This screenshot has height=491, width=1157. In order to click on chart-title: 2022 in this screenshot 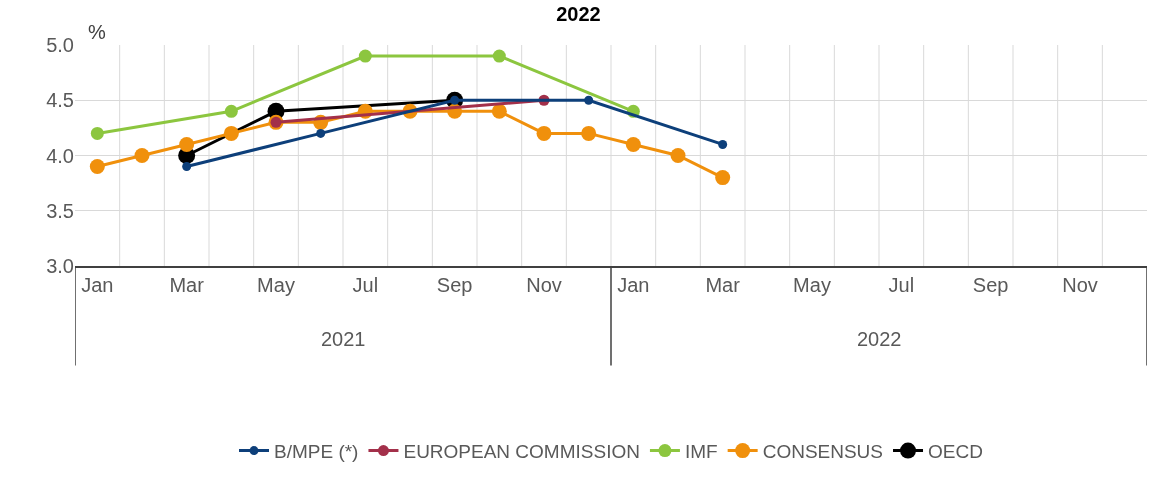, I will do `click(578, 14)`.